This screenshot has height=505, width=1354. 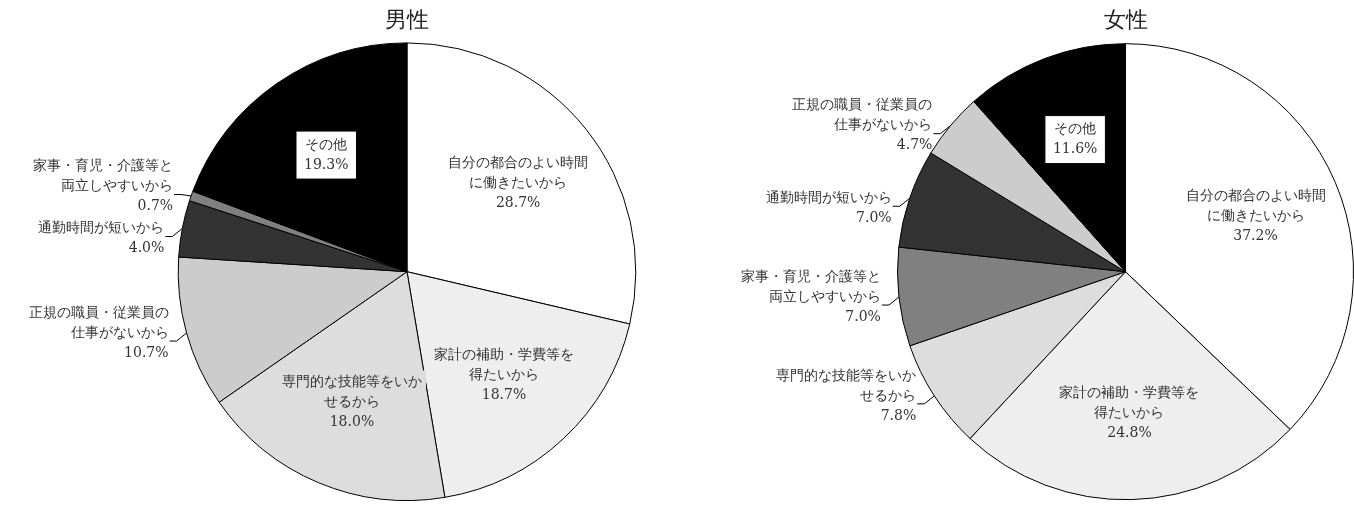 What do you see at coordinates (146, 351) in the screenshot?
I see `data-label: 10.7%` at bounding box center [146, 351].